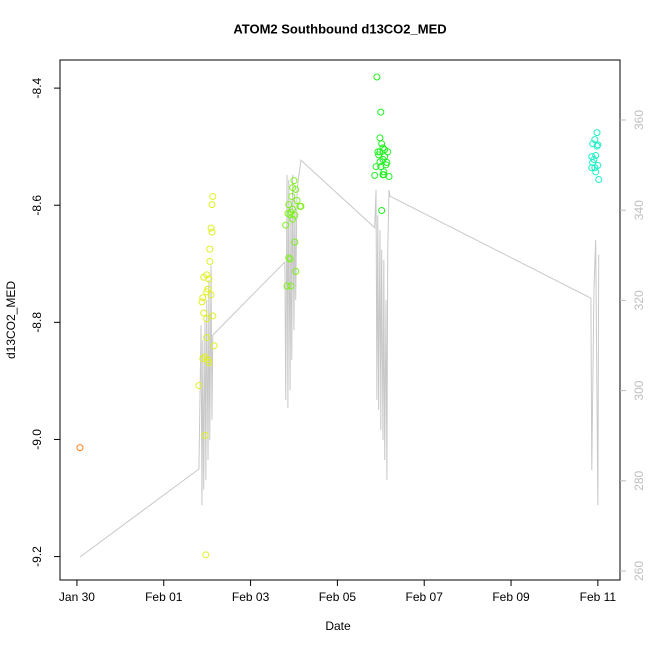  What do you see at coordinates (598, 597) in the screenshot?
I see `x-tick-label: Feb 11` at bounding box center [598, 597].